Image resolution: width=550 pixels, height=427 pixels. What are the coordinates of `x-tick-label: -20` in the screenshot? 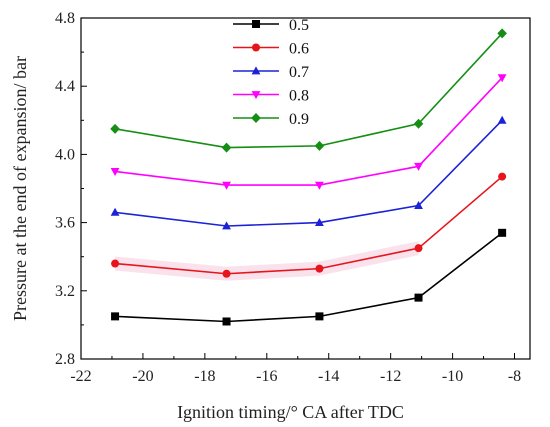 It's located at (142, 376).